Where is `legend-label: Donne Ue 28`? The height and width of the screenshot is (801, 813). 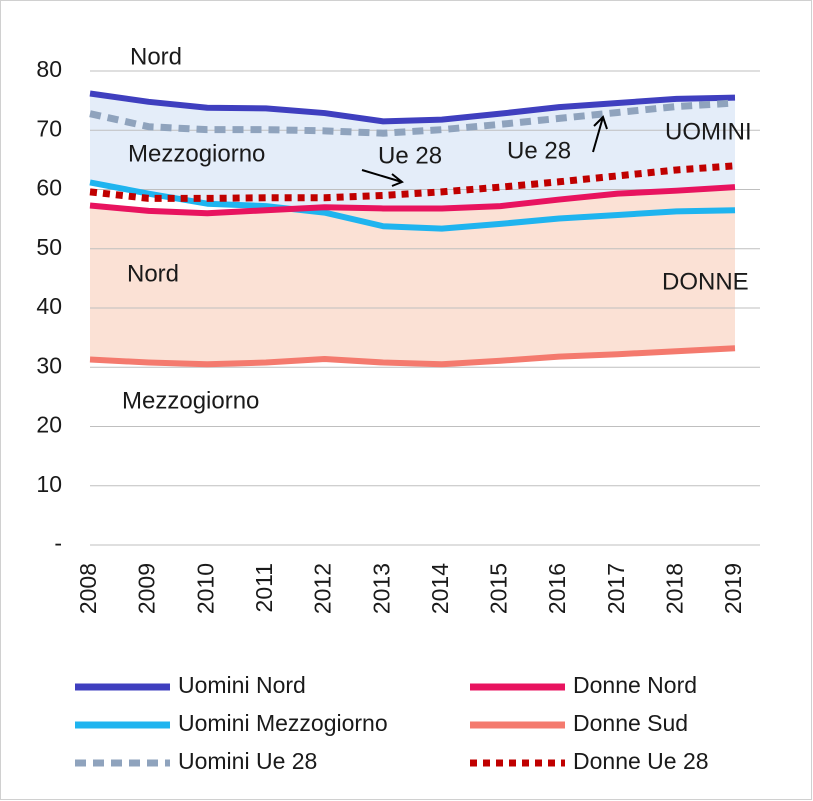
legend-label: Donne Ue 28 is located at coordinates (641, 761).